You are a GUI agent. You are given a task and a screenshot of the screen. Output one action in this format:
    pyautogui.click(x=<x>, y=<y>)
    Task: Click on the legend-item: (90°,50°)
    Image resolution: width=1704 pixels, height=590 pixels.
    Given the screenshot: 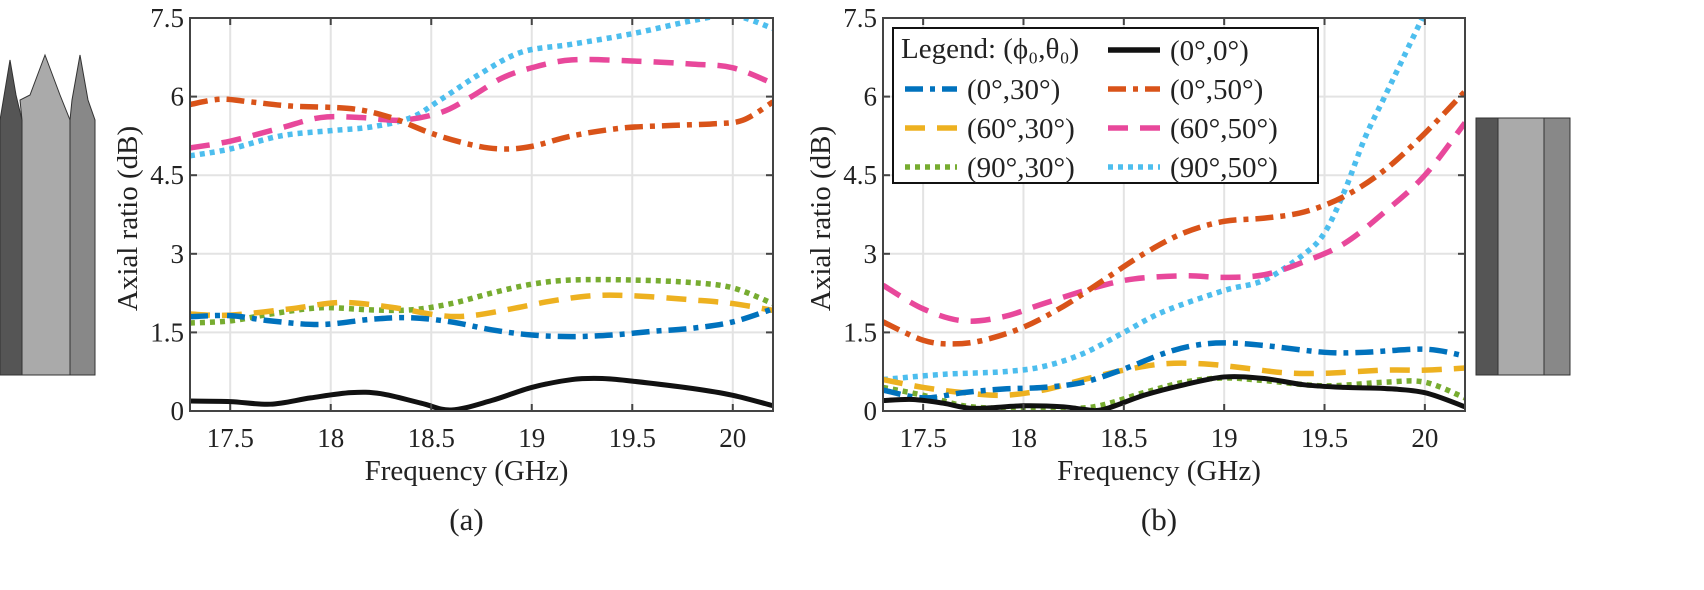 What is the action you would take?
    pyautogui.click(x=1193, y=168)
    